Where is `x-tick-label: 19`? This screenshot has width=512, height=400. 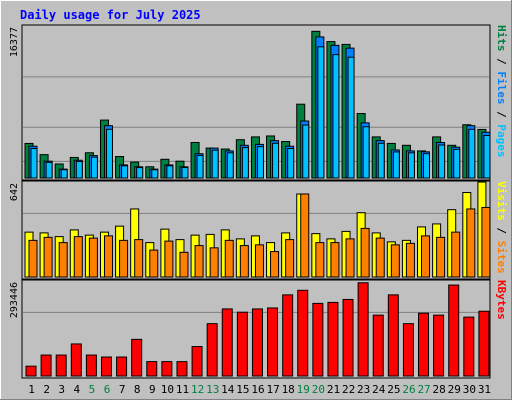 x-tick-label: 19 is located at coordinates (303, 389).